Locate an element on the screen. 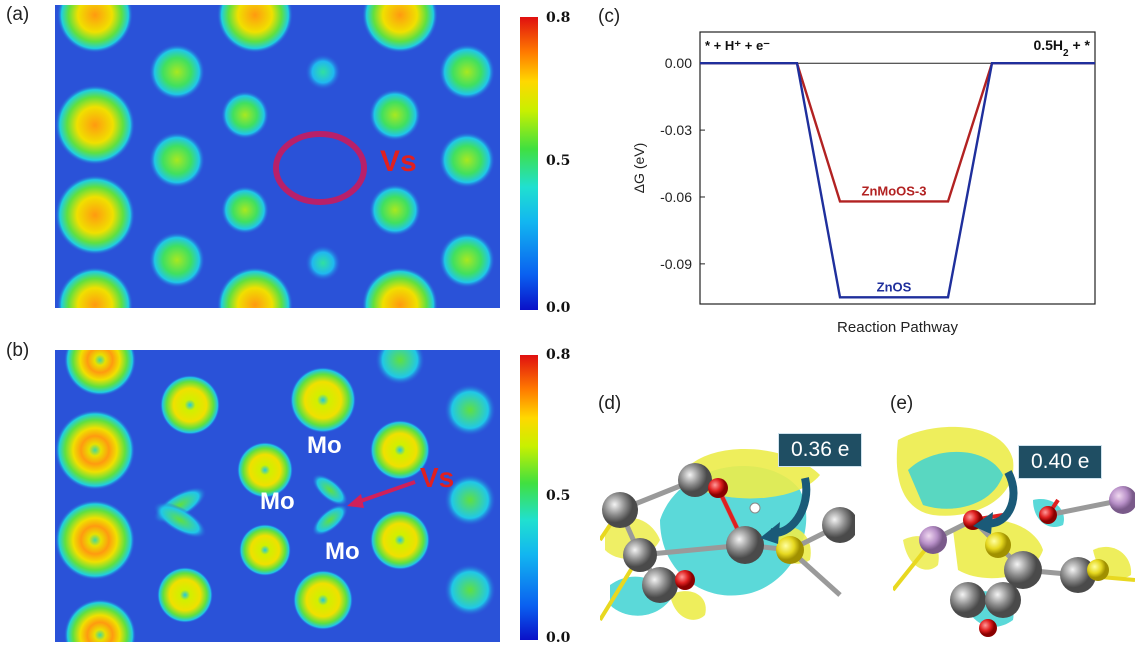  panel-label-b: (b) is located at coordinates (18, 350).